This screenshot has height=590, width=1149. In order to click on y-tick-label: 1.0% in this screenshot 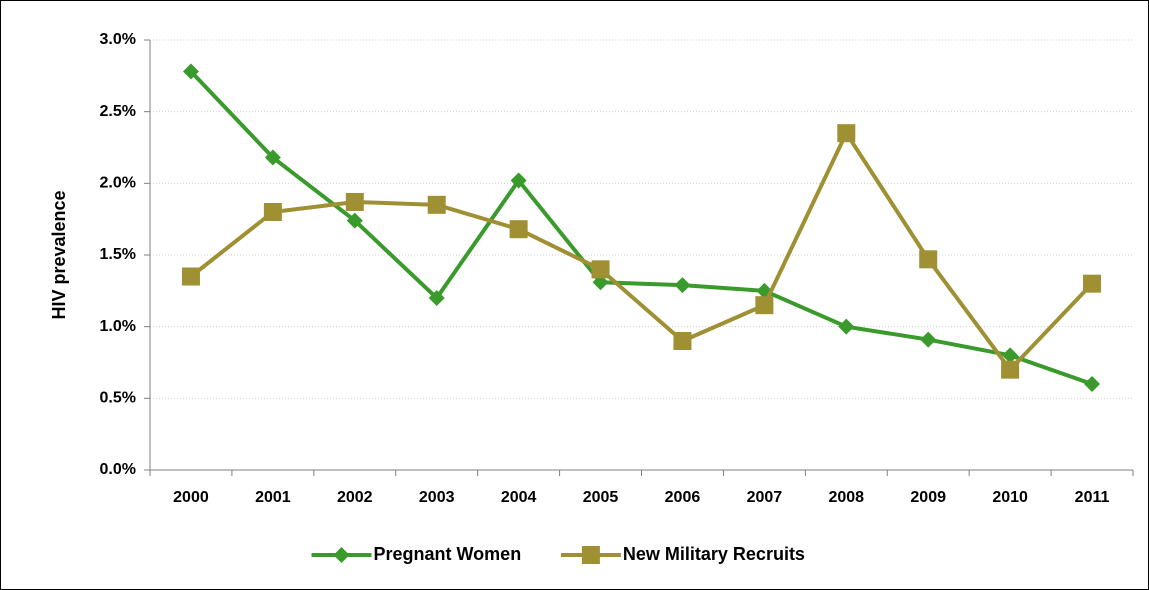, I will do `click(118, 326)`.